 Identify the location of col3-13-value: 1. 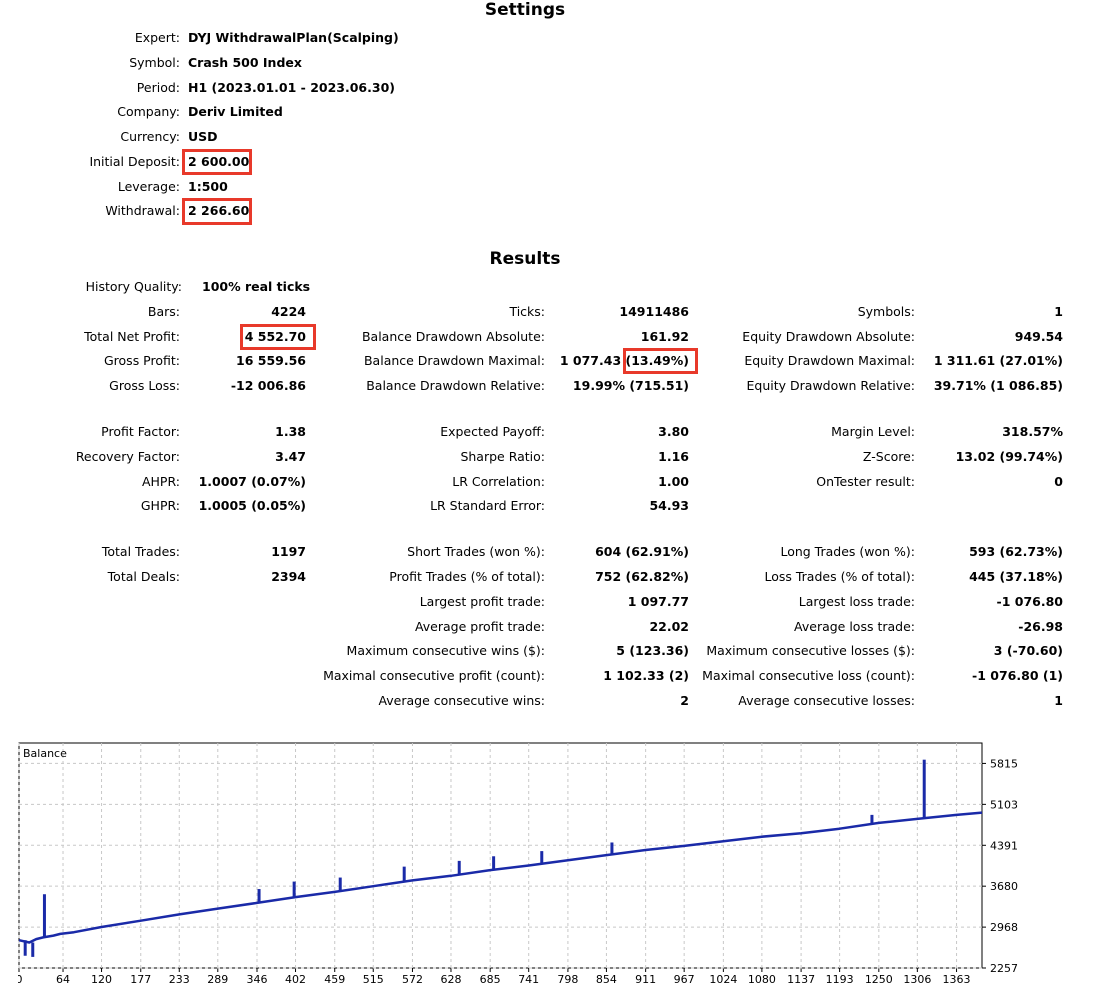
(1058, 700).